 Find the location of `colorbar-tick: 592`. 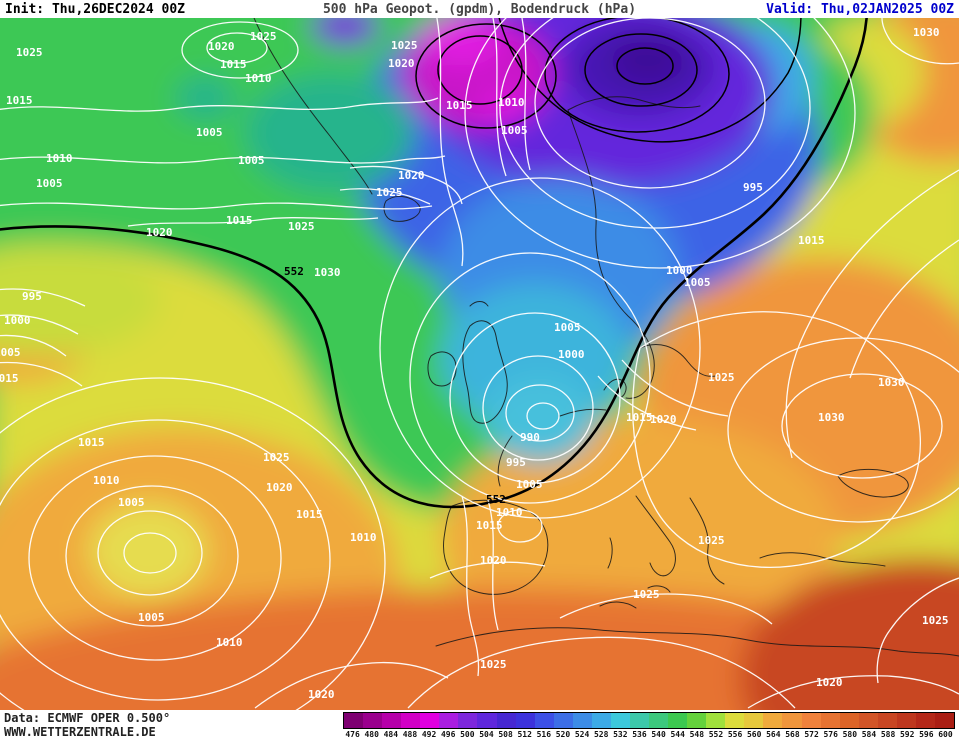

colorbar-tick: 592 is located at coordinates (907, 734).